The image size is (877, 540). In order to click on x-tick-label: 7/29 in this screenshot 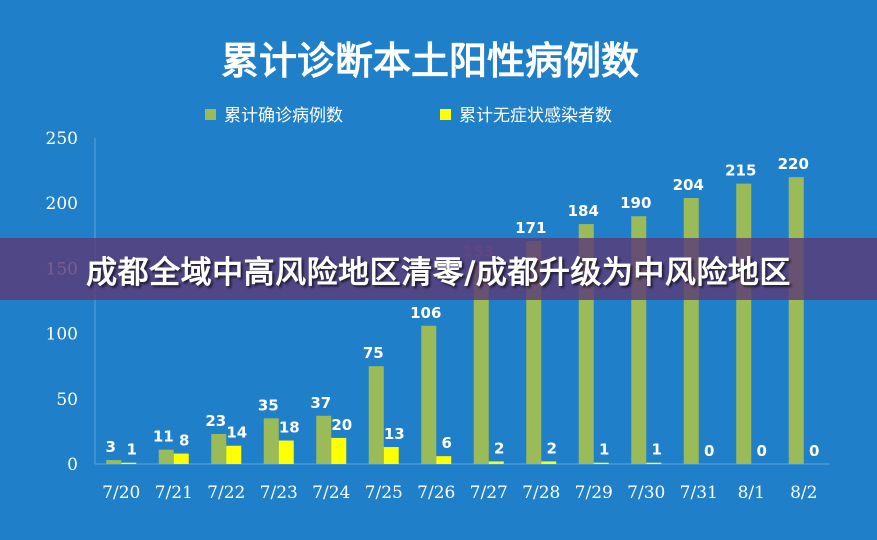, I will do `click(594, 493)`.